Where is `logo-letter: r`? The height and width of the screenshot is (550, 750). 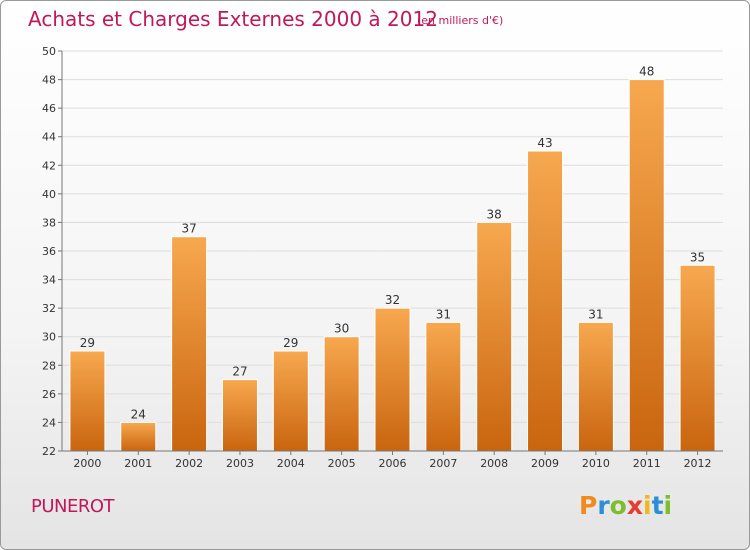
logo-letter: r is located at coordinates (603, 505).